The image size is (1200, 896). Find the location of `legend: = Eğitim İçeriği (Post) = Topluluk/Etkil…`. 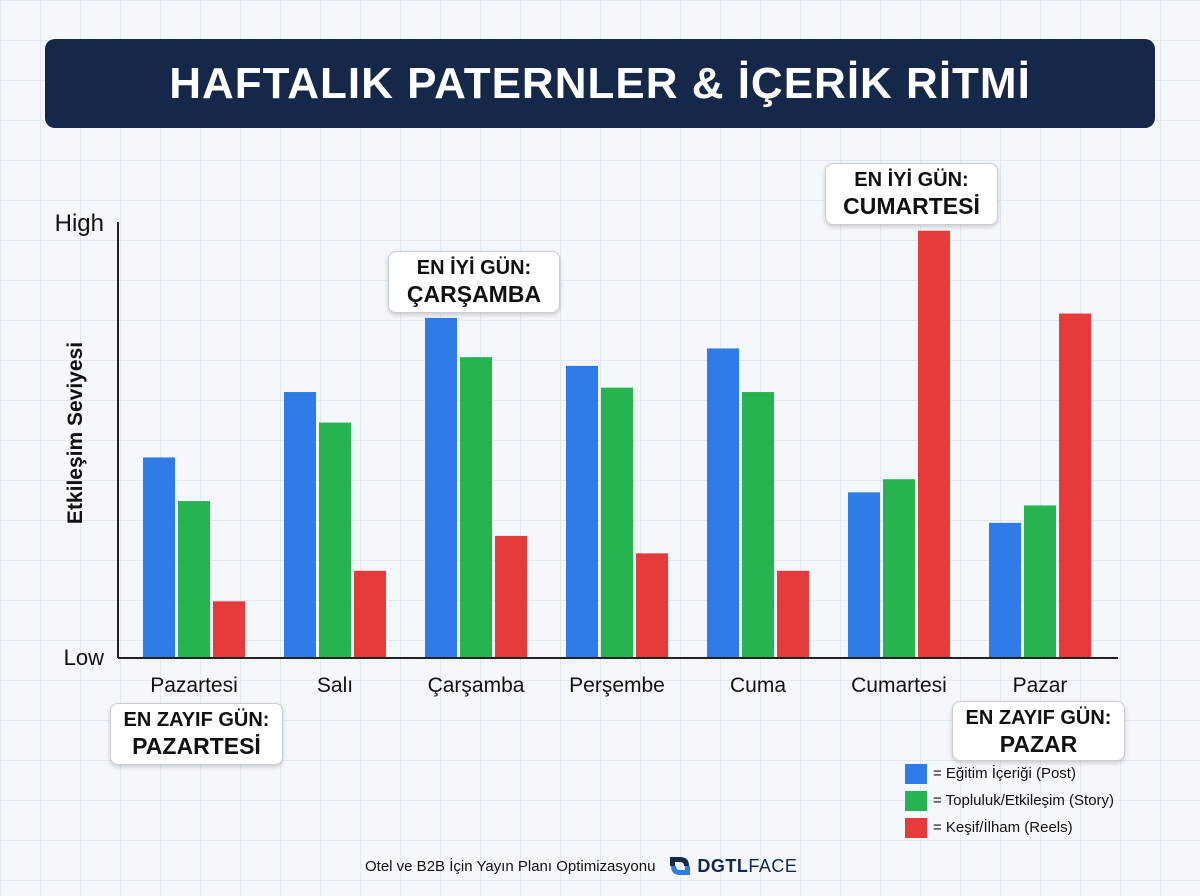

legend: = Eğitim İçeriği (Post) = Topluluk/Etkil… is located at coordinates (1009, 800).